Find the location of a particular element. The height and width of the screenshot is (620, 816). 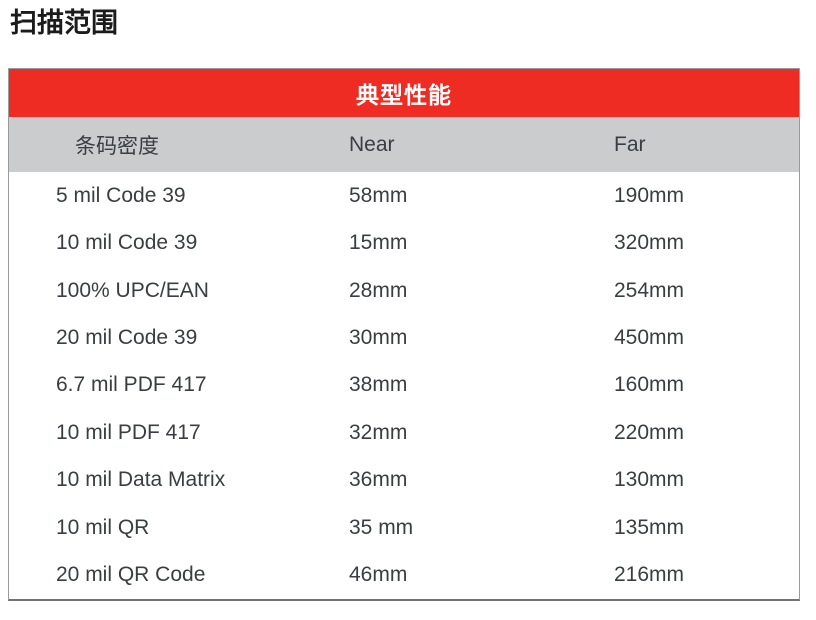

cell-near: 15mm is located at coordinates (378, 243).